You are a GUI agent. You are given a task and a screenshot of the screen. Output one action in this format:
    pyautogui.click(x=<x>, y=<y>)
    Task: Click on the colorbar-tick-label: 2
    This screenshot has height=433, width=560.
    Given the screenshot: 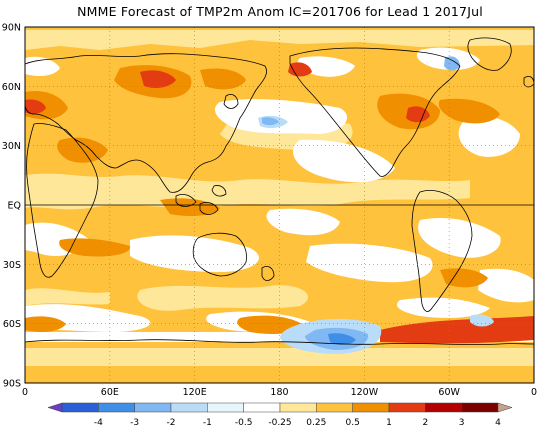 What is the action you would take?
    pyautogui.click(x=425, y=423)
    